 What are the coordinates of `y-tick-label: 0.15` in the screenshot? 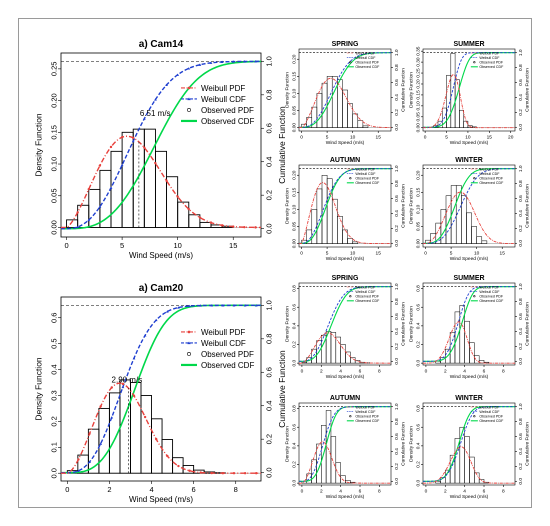 It's located at (419, 95).